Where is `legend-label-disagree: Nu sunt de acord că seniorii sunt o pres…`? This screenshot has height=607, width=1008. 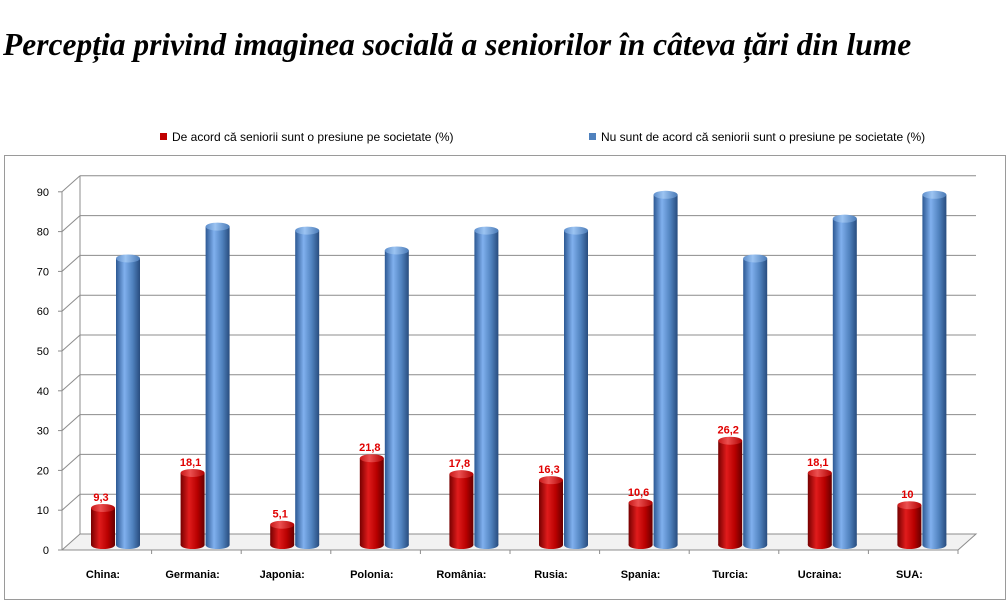 legend-label-disagree: Nu sunt de acord că seniorii sunt o pres… is located at coordinates (763, 137).